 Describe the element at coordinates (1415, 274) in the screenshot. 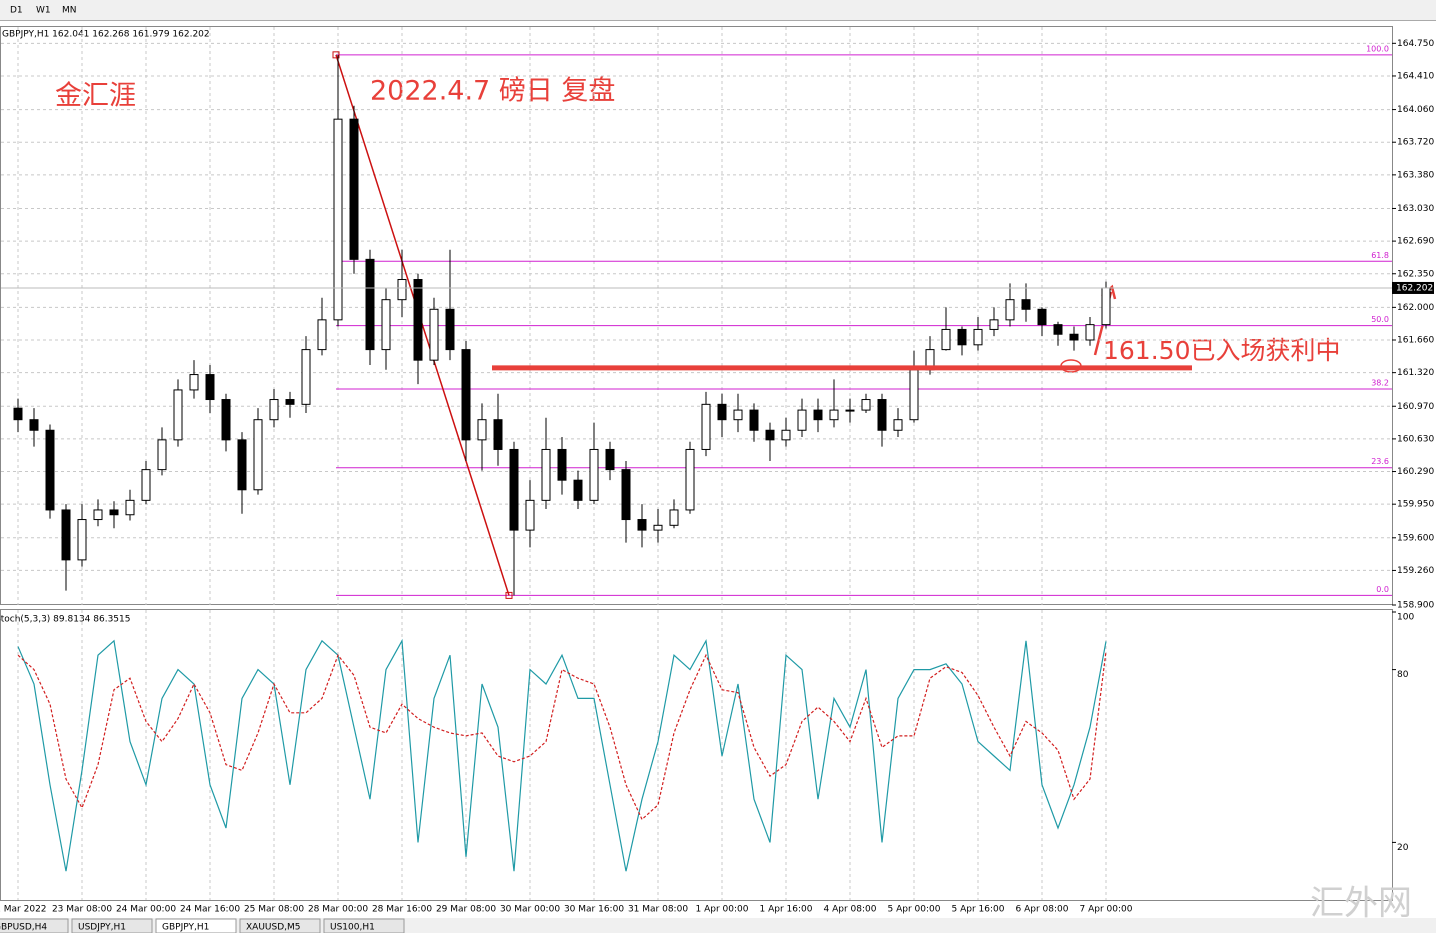

I see `y-tick-label: 162.350` at that location.